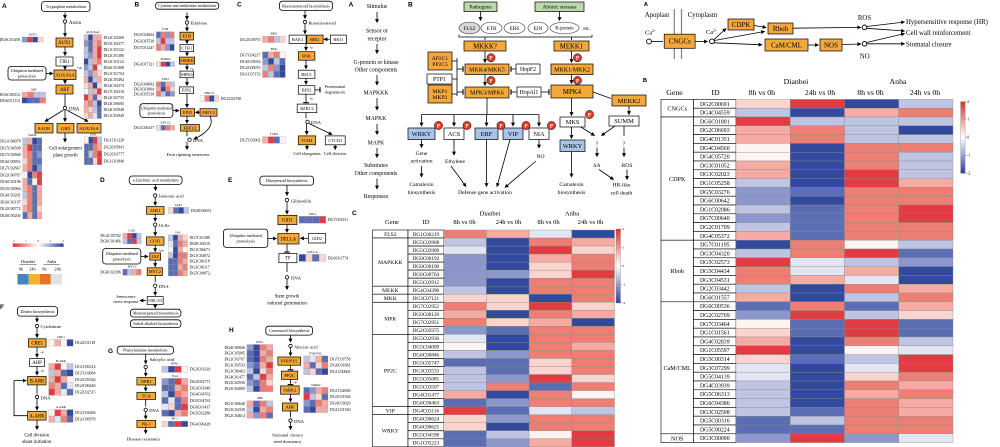 The image size is (1000, 447). What do you see at coordinates (440, 92) in the screenshot?
I see `svg-text: MKP1` at bounding box center [440, 92].